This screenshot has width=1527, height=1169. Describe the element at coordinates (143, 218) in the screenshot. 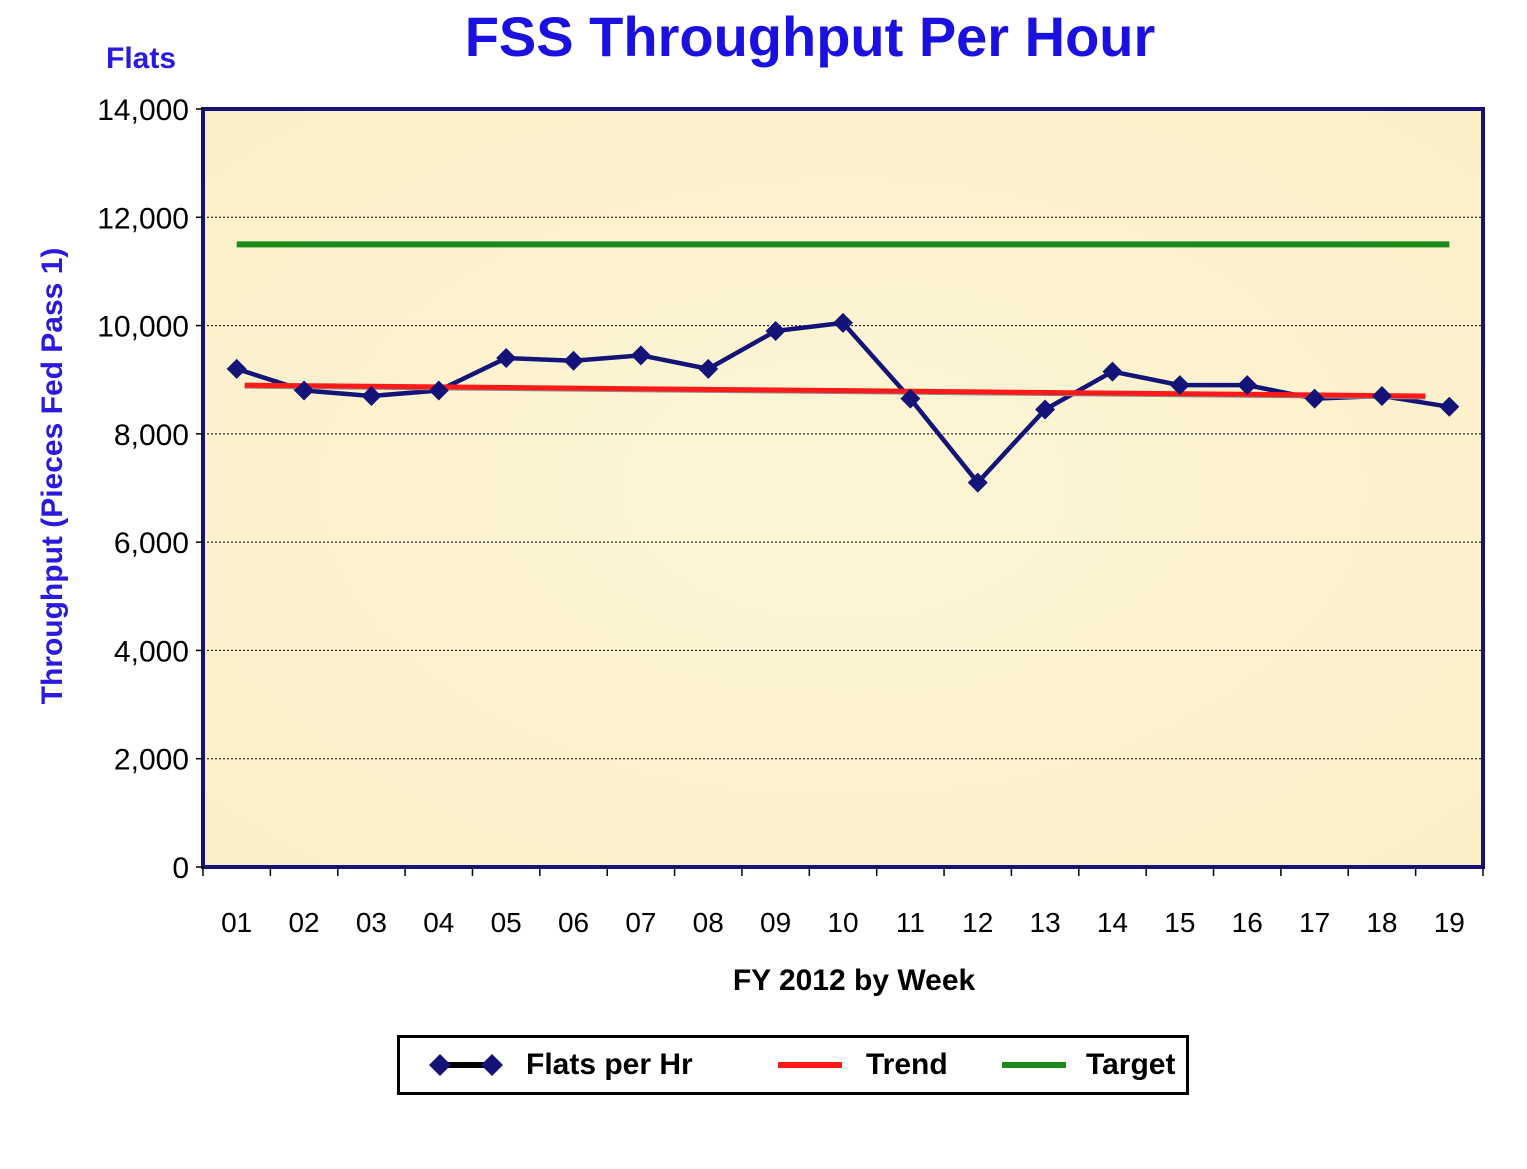

I see `y-tick-label: 12,000` at that location.